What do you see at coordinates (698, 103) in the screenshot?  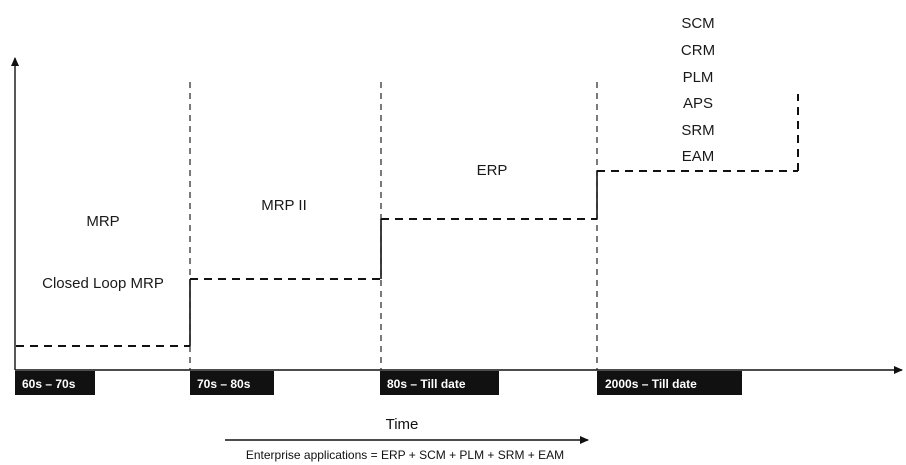 I see `stage-label-aps: APS` at bounding box center [698, 103].